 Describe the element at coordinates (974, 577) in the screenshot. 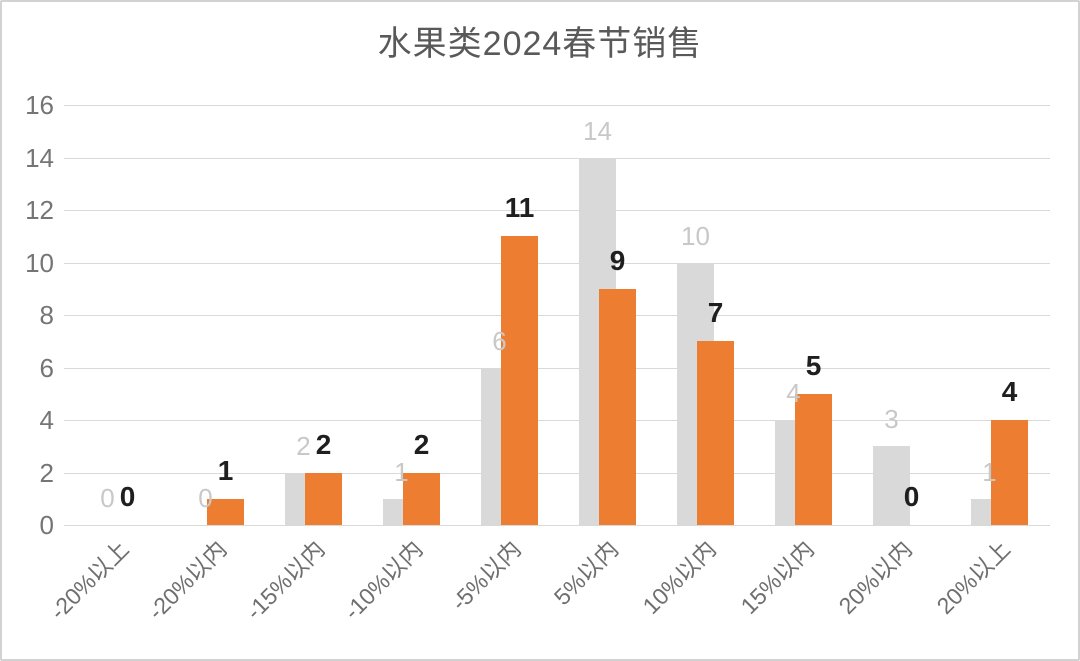

I see `x-axis-category-label: 20%以上` at that location.